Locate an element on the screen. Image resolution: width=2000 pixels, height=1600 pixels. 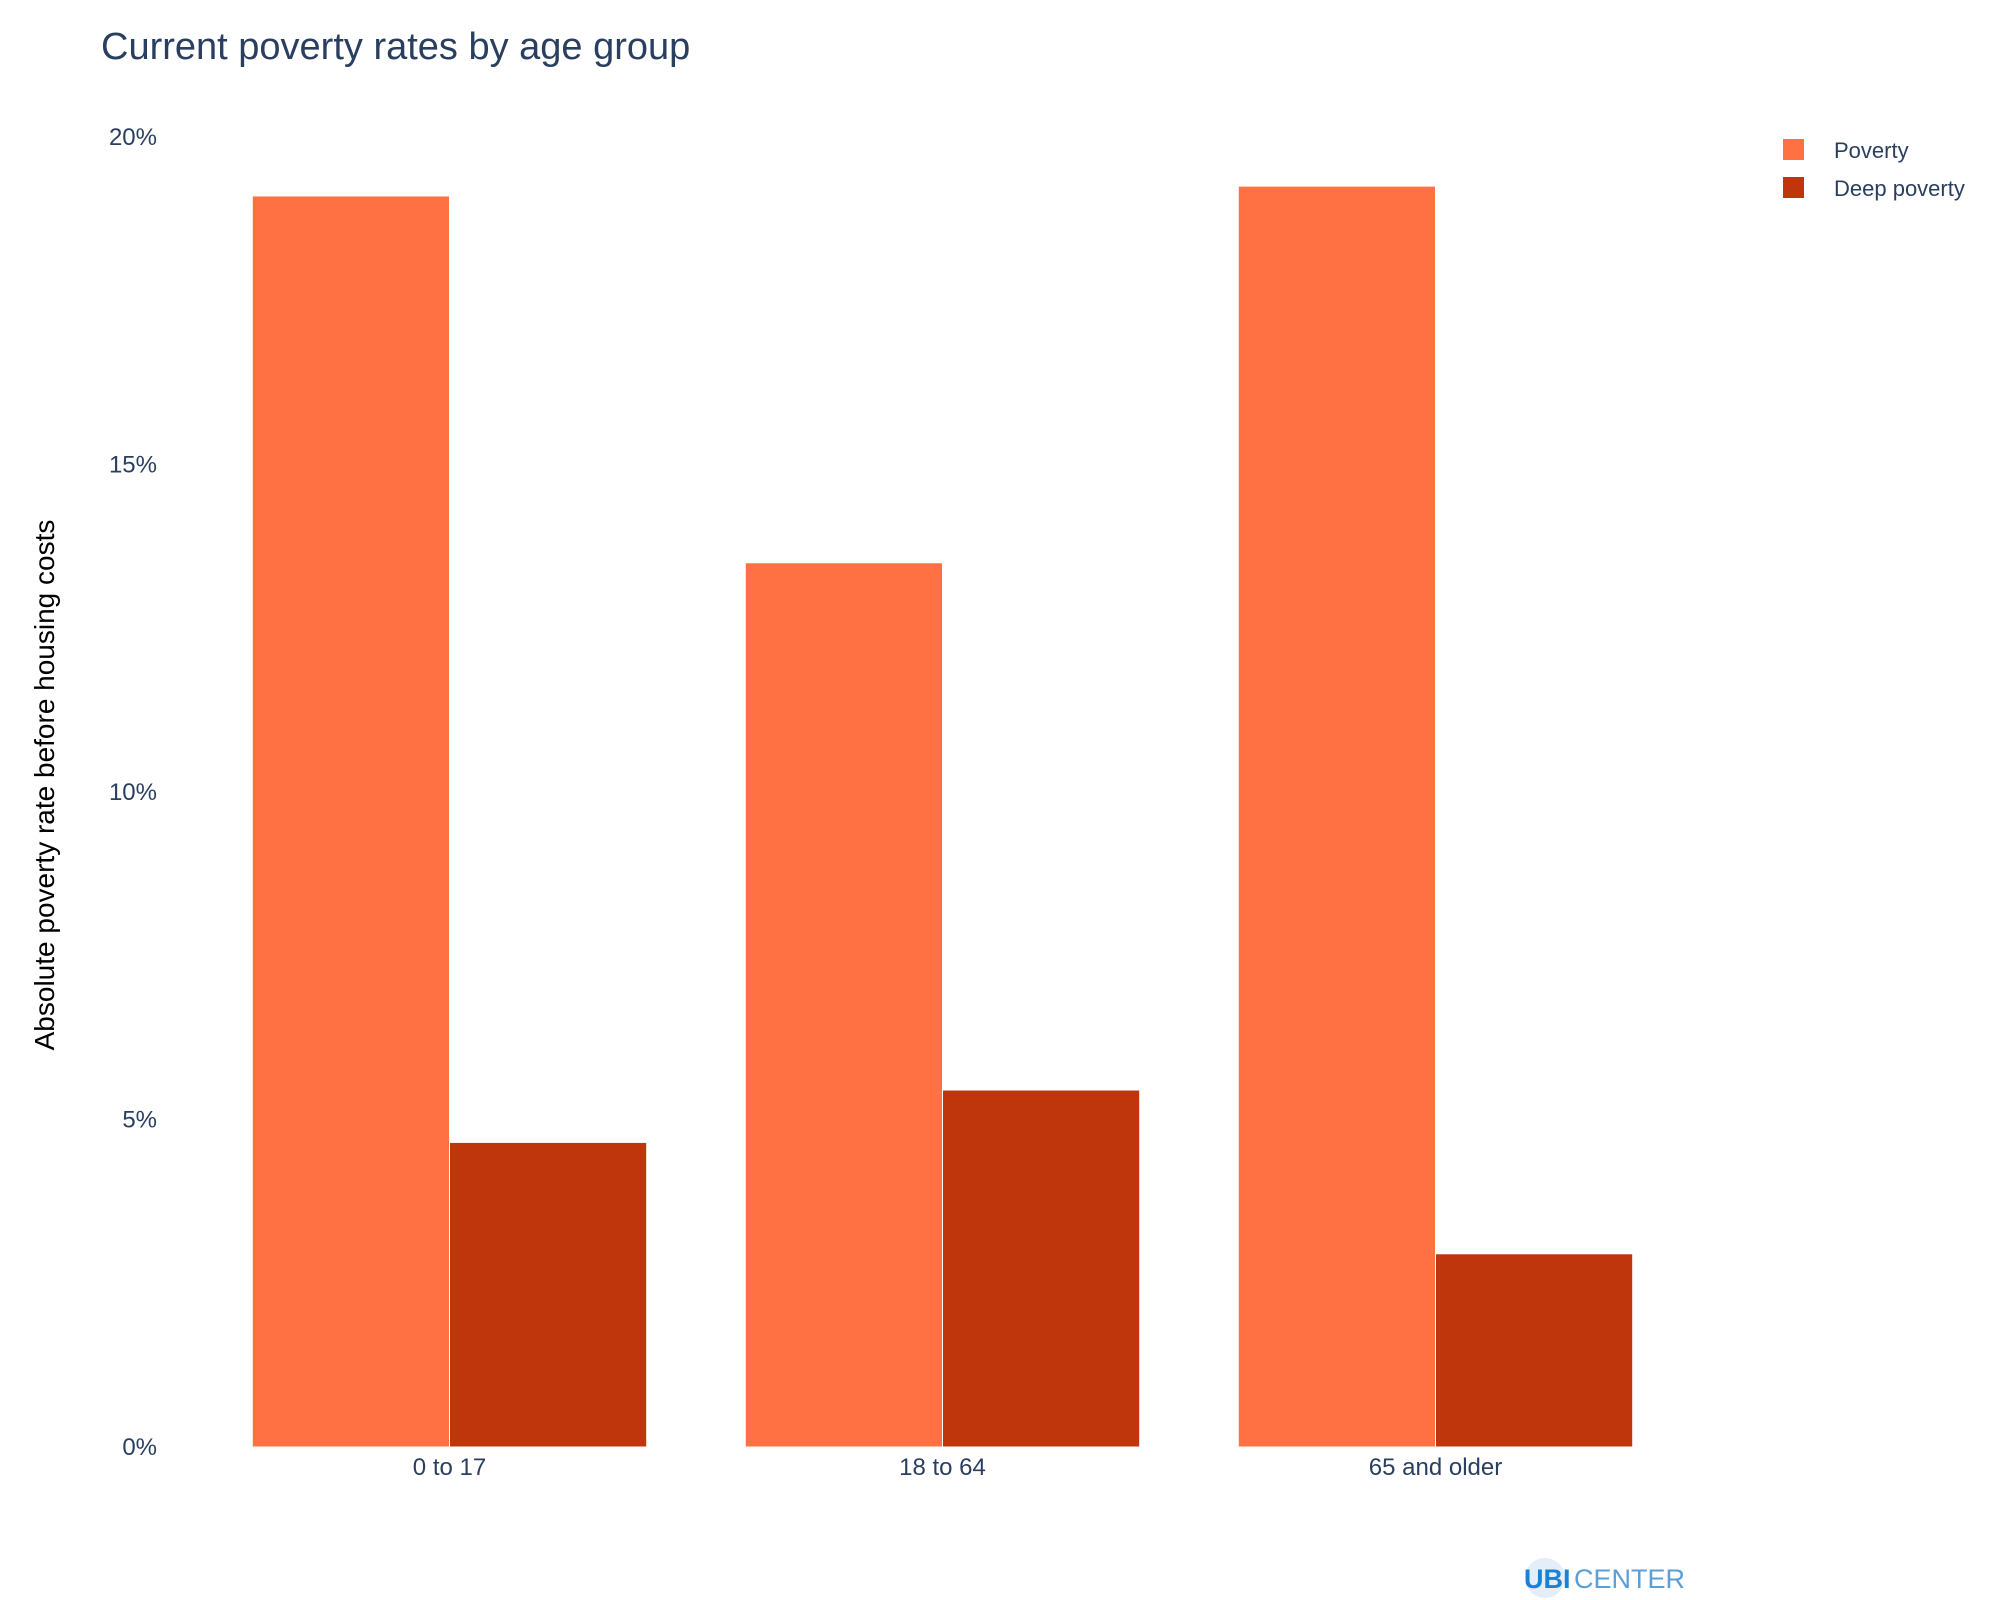
chart-title: Current poverty rates by age group is located at coordinates (395, 47).